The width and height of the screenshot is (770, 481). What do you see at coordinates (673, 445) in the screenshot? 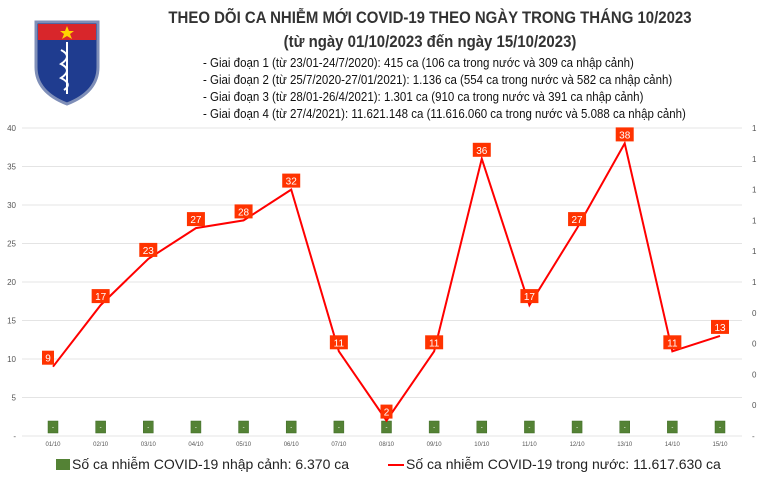
I see `x-tick-label: 14/10` at bounding box center [673, 445].